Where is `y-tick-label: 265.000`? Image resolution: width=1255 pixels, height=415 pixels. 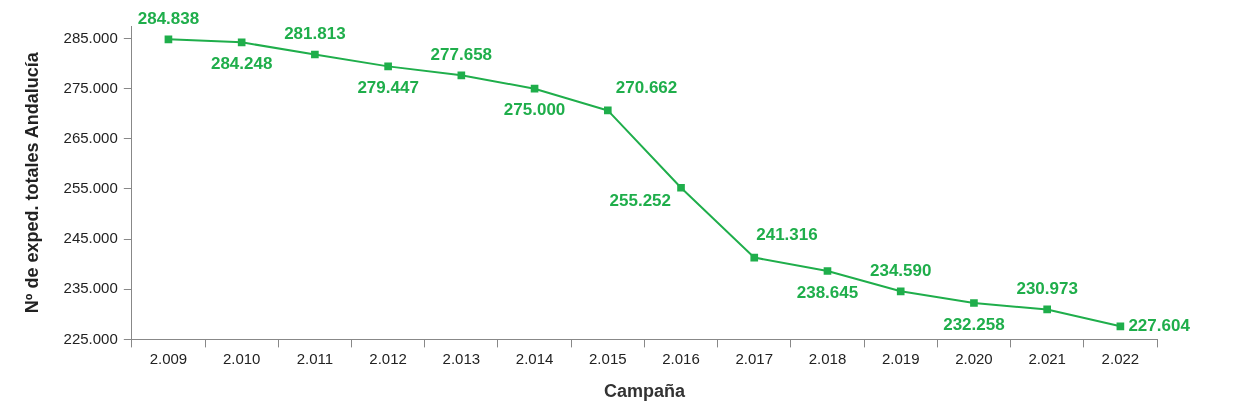 y-tick-label: 265.000 is located at coordinates (90, 137).